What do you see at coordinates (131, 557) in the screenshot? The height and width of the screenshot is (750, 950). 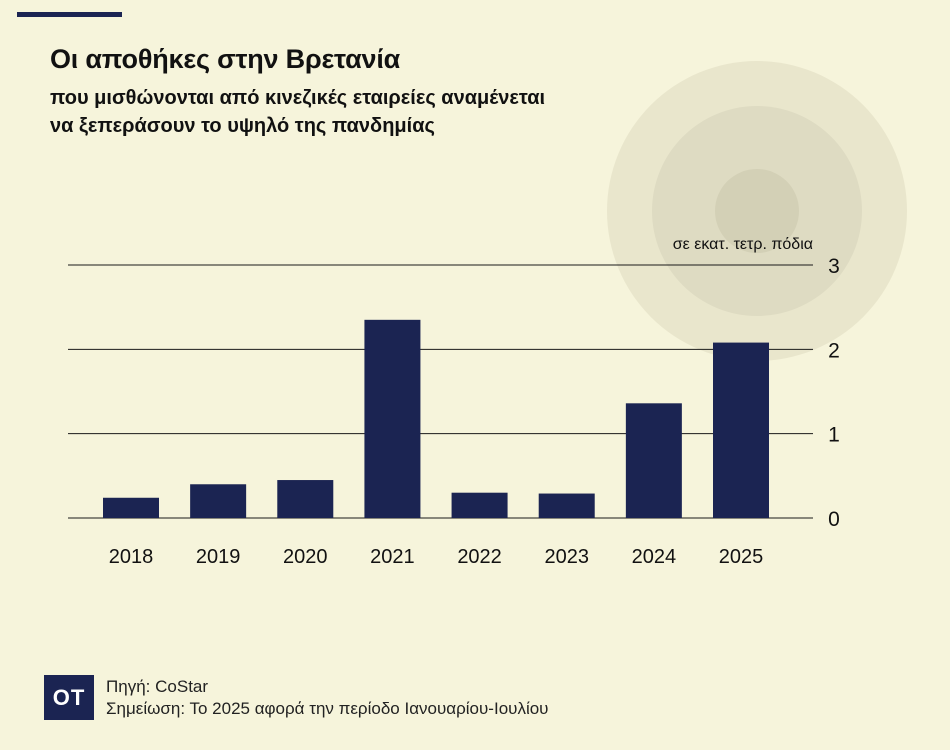 I see `x-tick-label: 2018` at bounding box center [131, 557].